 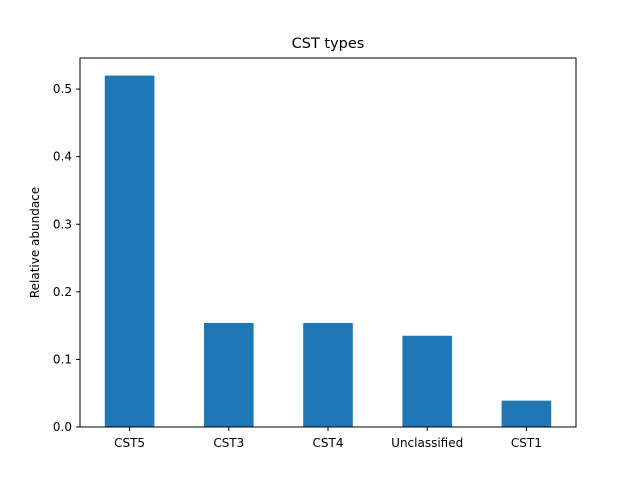 What do you see at coordinates (129, 443) in the screenshot?
I see `x-tick-label: CST5` at bounding box center [129, 443].